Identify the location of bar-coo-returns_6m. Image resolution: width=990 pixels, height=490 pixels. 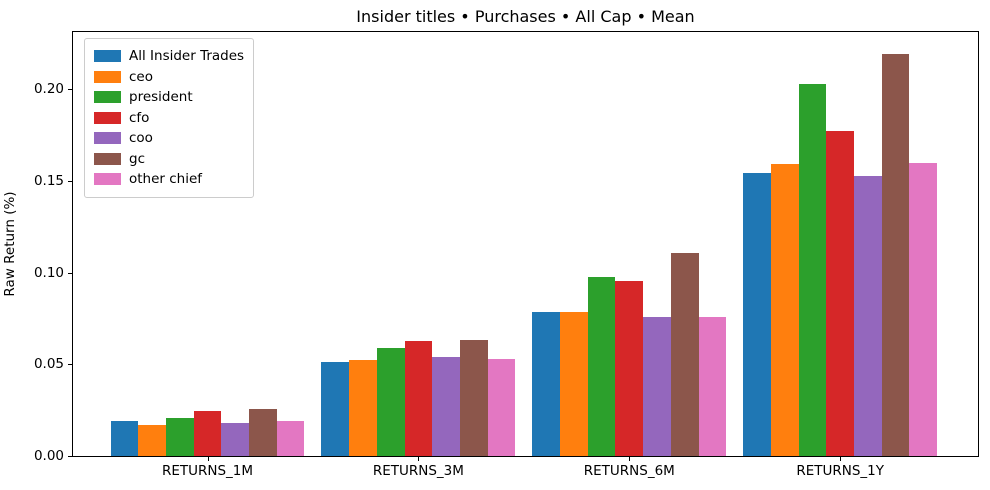
(657, 386).